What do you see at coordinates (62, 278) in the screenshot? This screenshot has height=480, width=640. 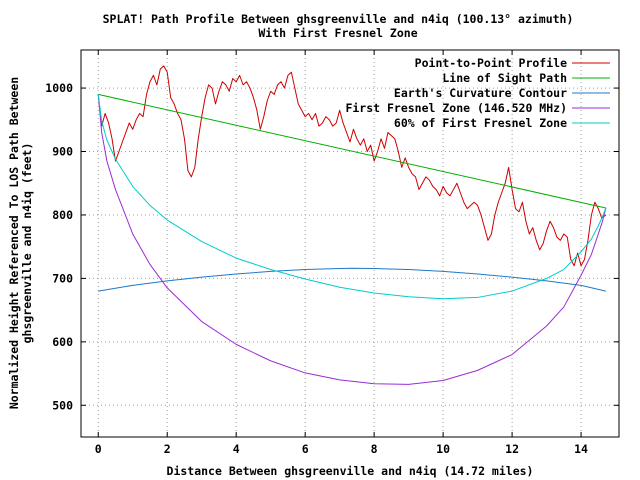 I see `y-tick-label: 700` at bounding box center [62, 278].